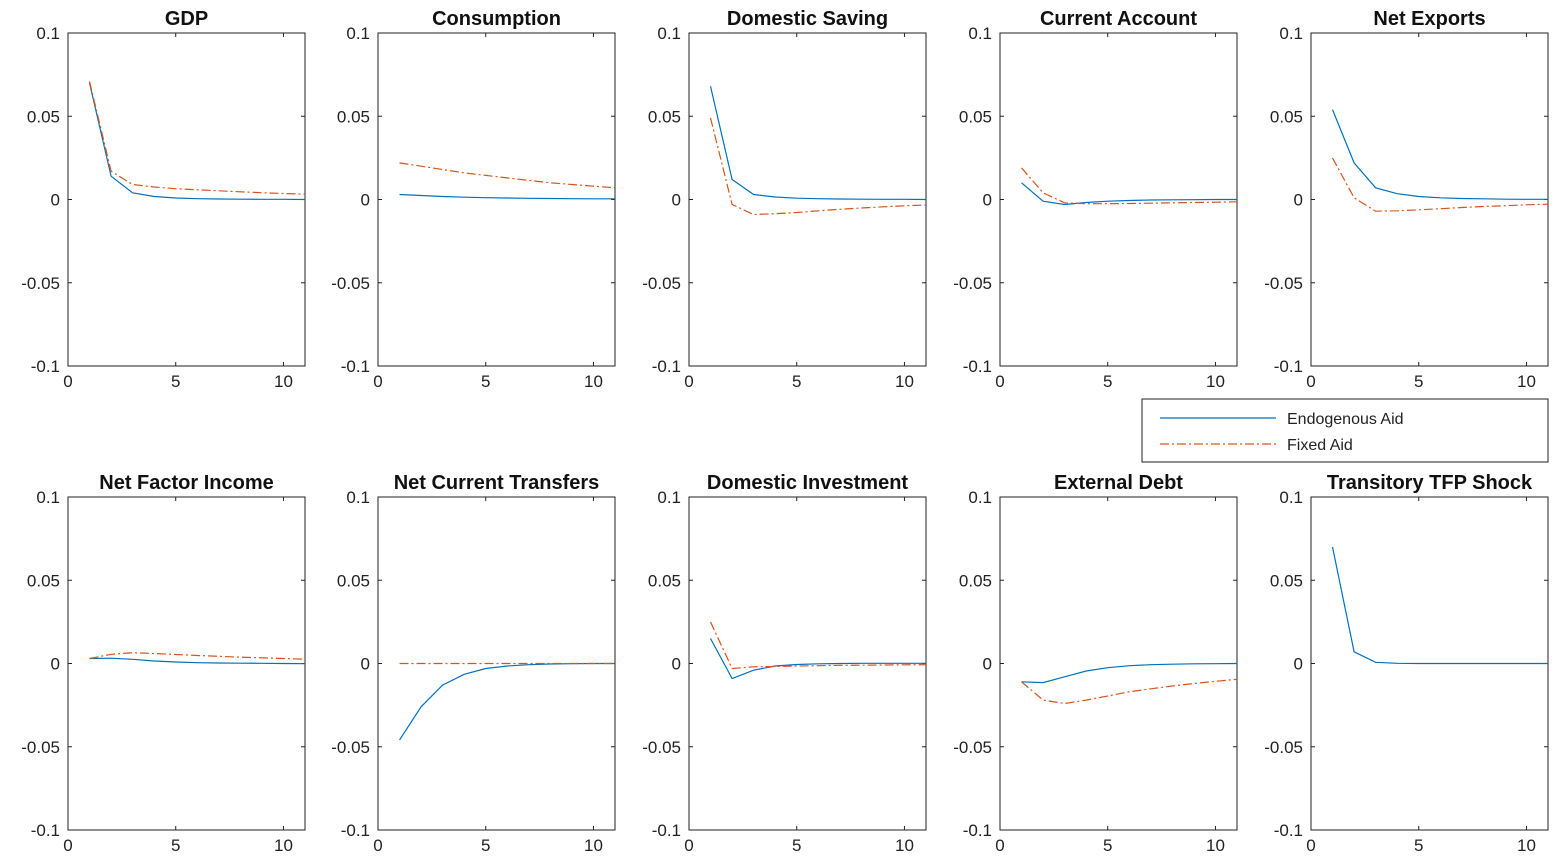  What do you see at coordinates (186, 19) in the screenshot?
I see `panel-title: GDP` at bounding box center [186, 19].